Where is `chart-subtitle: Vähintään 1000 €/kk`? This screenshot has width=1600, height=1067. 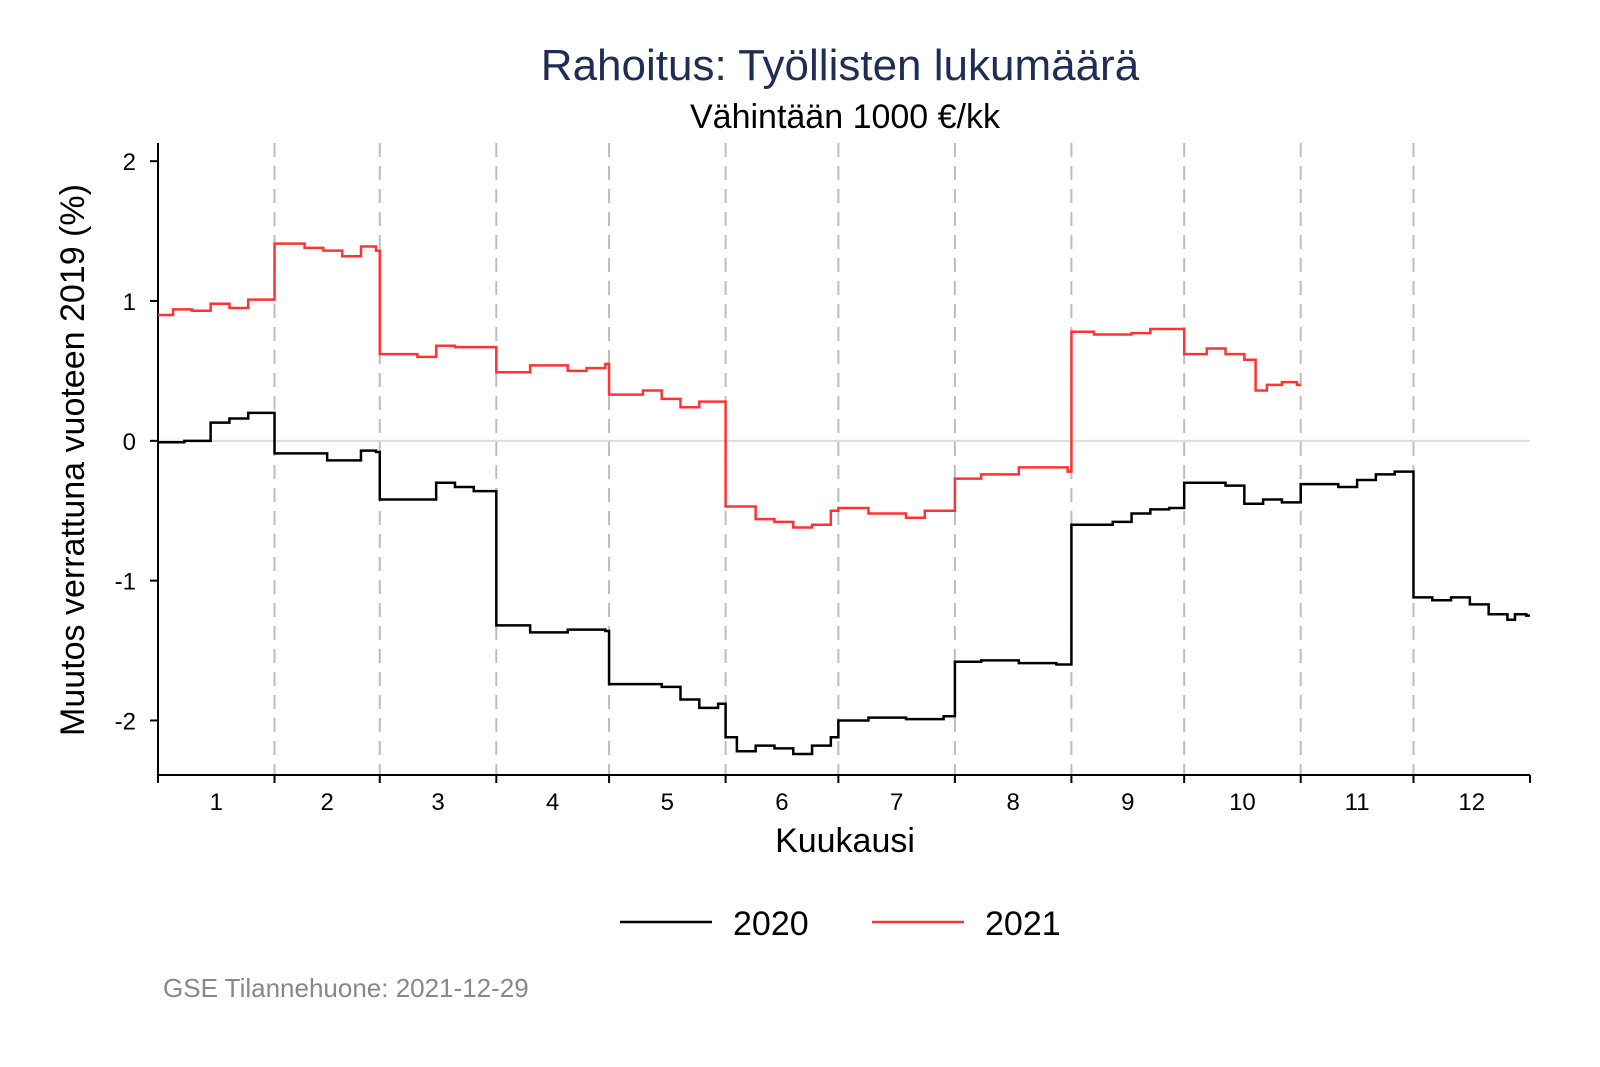 chart-subtitle: Vähintään 1000 €/kk is located at coordinates (845, 117).